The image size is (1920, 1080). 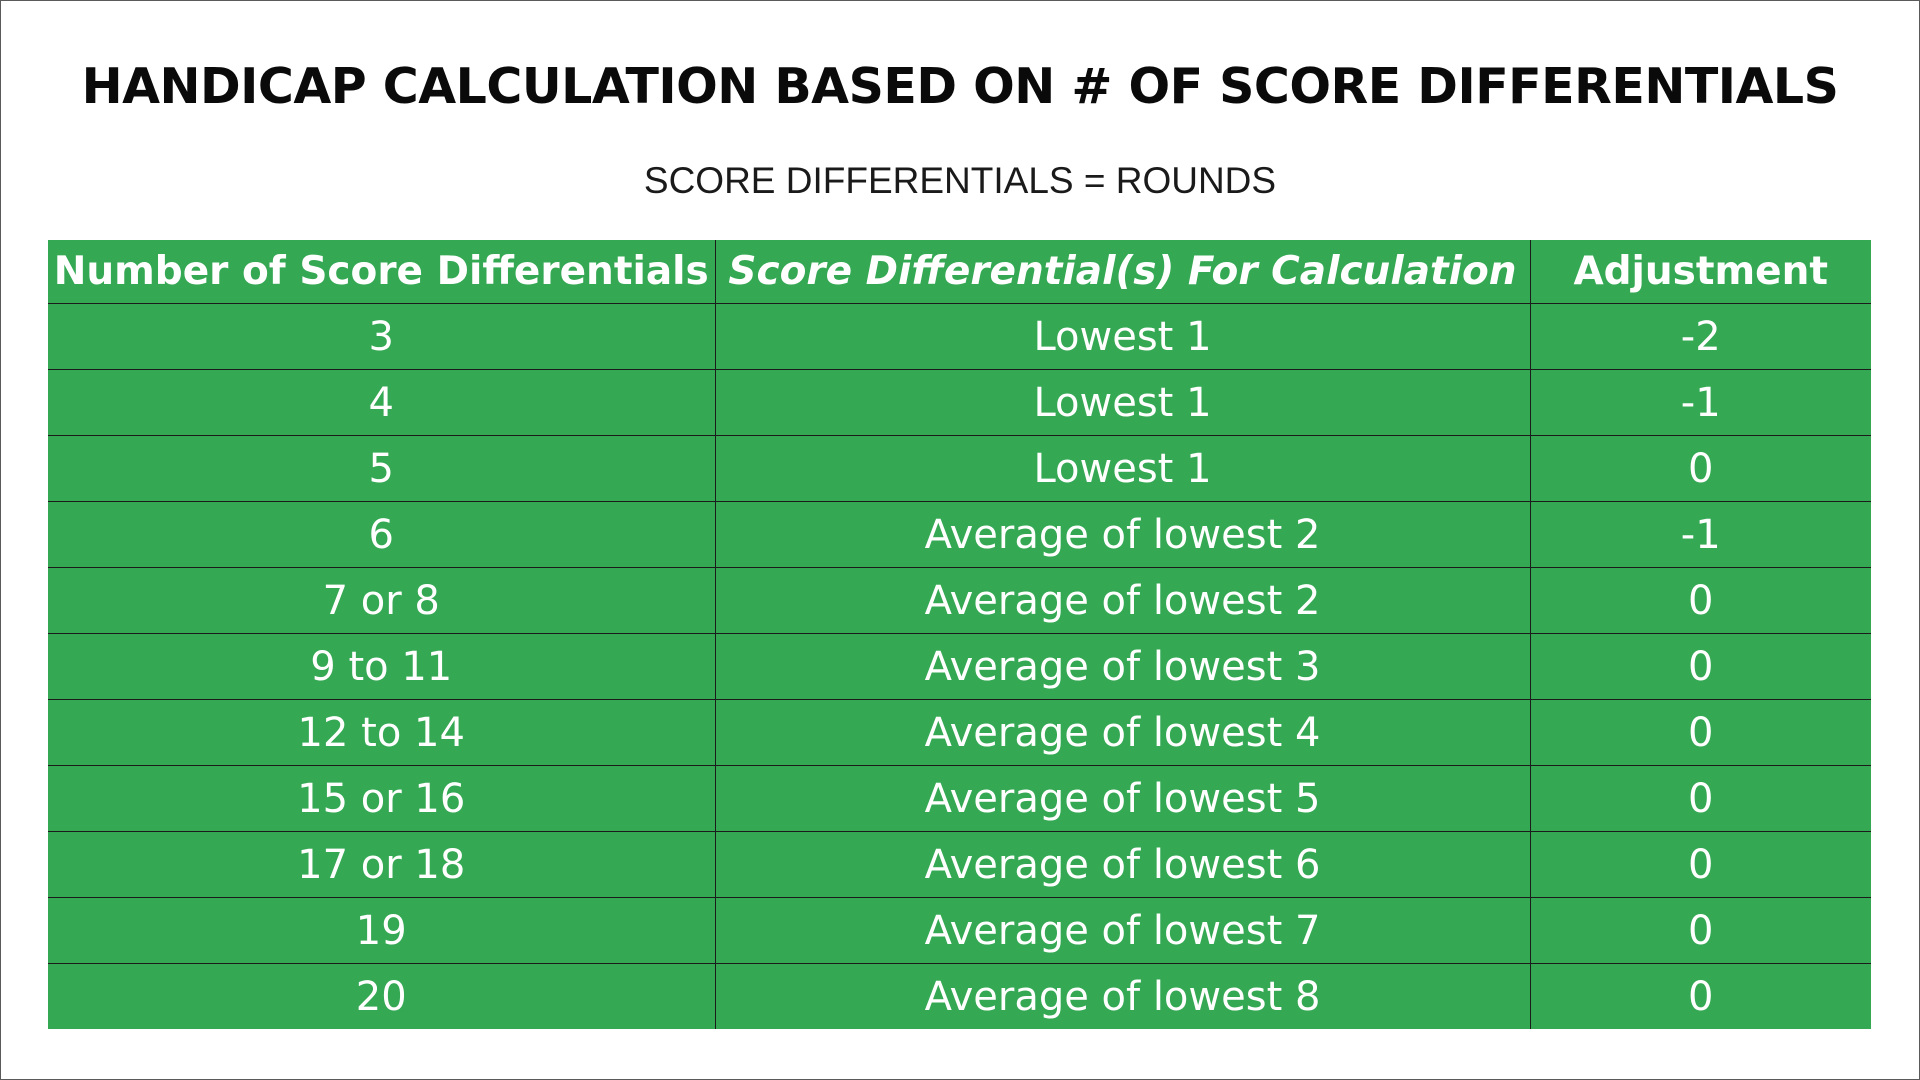 I want to click on table-row: 20 Average of lowest 8 0, so click(x=959, y=996).